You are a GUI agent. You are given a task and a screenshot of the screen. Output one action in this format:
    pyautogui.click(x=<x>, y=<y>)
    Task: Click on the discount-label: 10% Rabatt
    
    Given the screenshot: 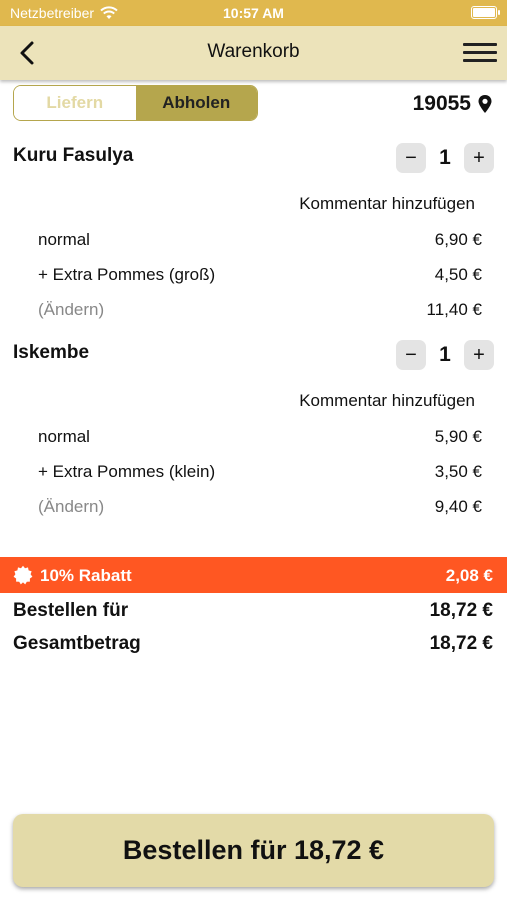 What is the action you would take?
    pyautogui.click(x=86, y=575)
    